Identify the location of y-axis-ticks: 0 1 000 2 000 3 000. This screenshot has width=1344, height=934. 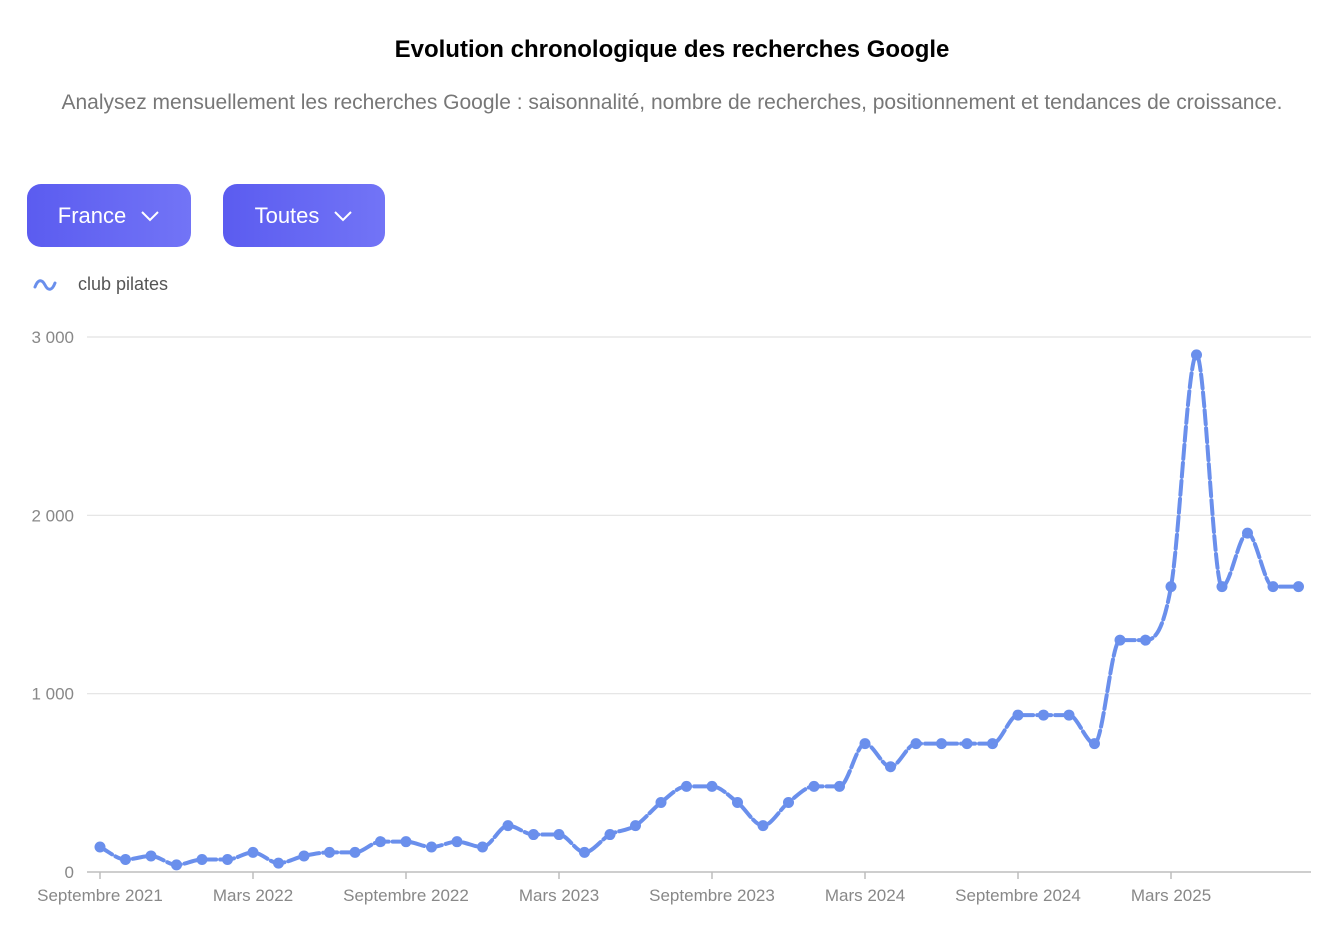
(52, 605).